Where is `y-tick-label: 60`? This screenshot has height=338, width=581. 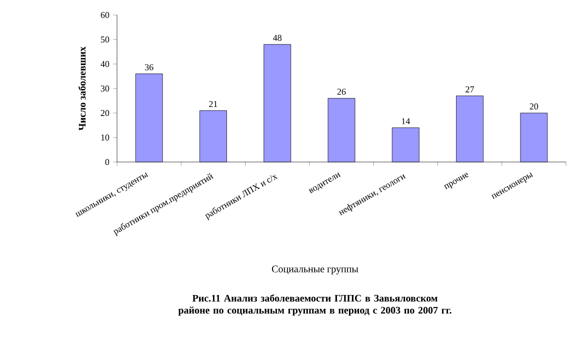
y-tick-label: 60 is located at coordinates (105, 15).